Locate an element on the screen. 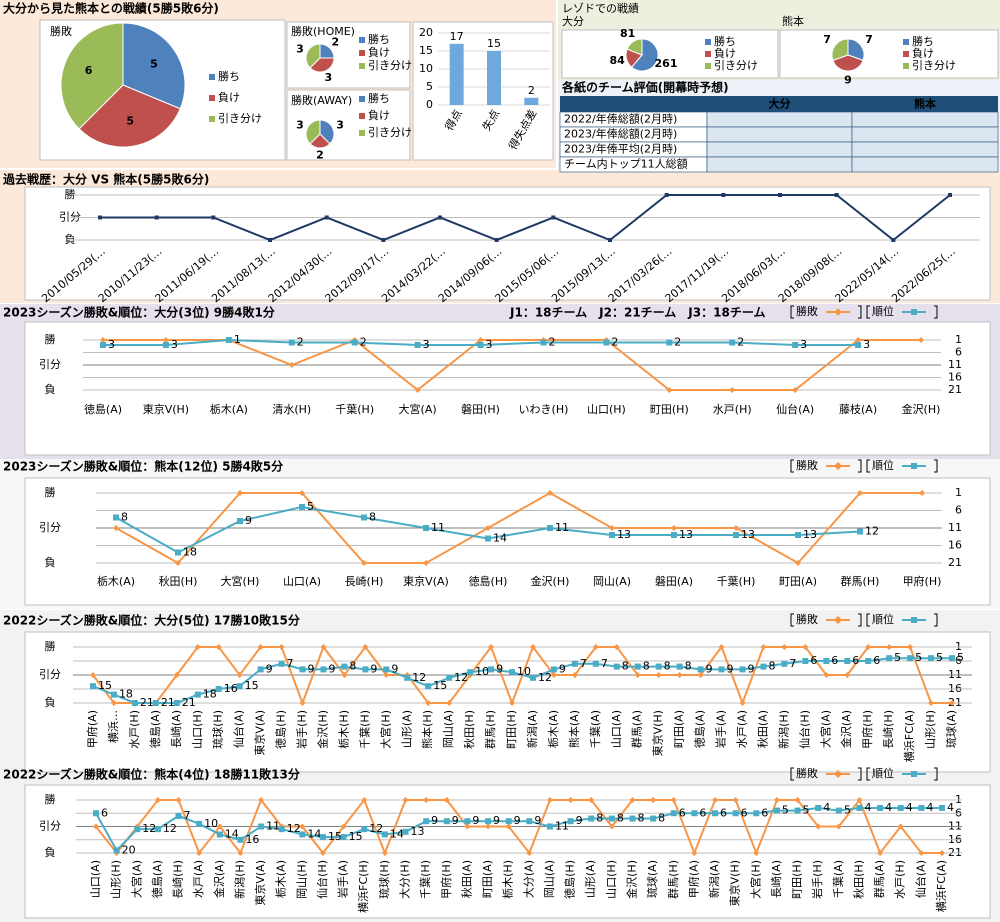  x-tick-label: 千葉(A) is located at coordinates (595, 729).